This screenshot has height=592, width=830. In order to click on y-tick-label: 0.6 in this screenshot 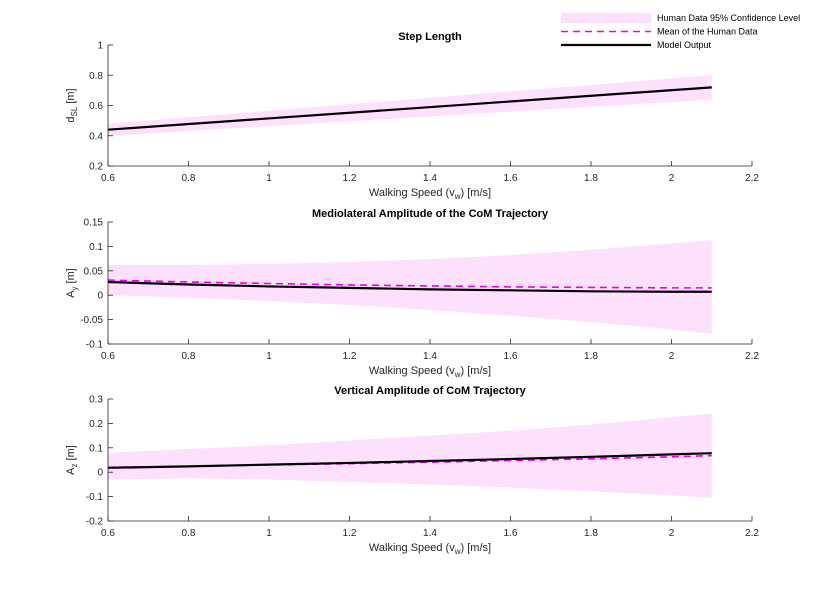, I will do `click(96, 106)`.